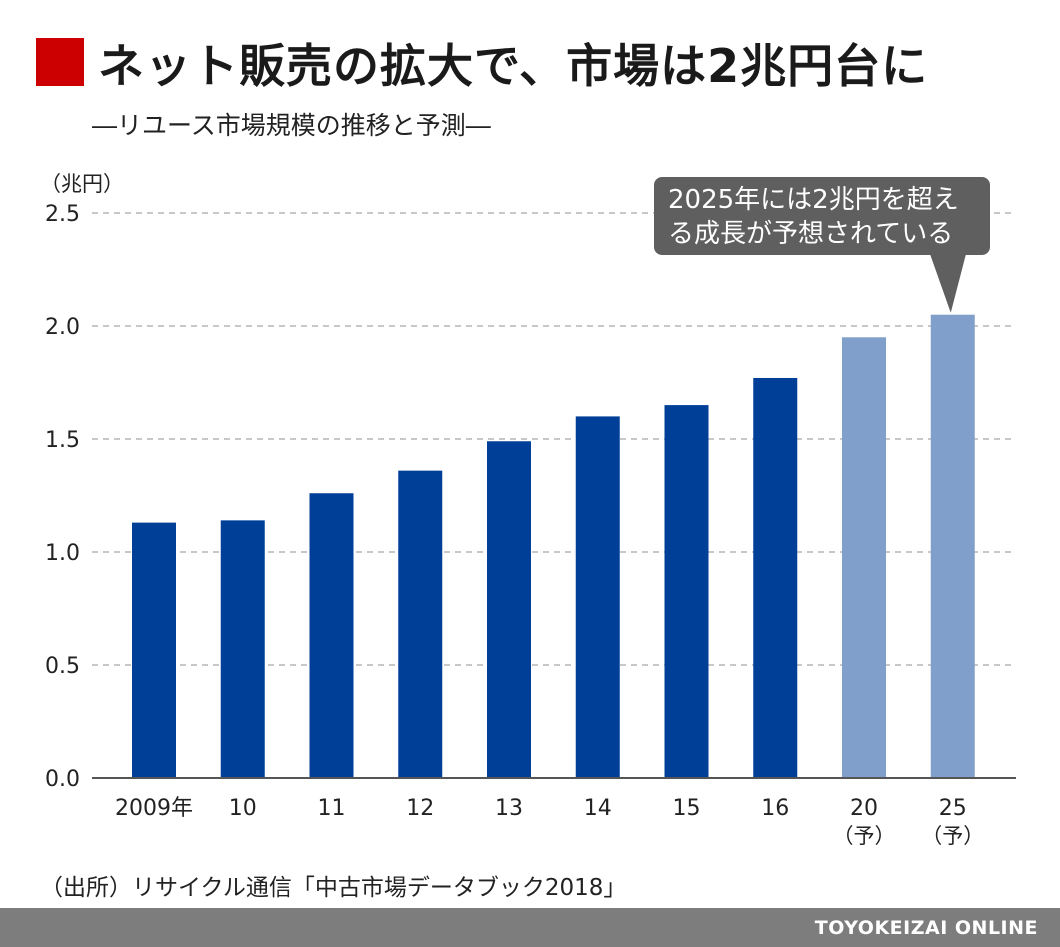 The image size is (1060, 947). Describe the element at coordinates (687, 808) in the screenshot. I see `x-tick-label: 15` at that location.